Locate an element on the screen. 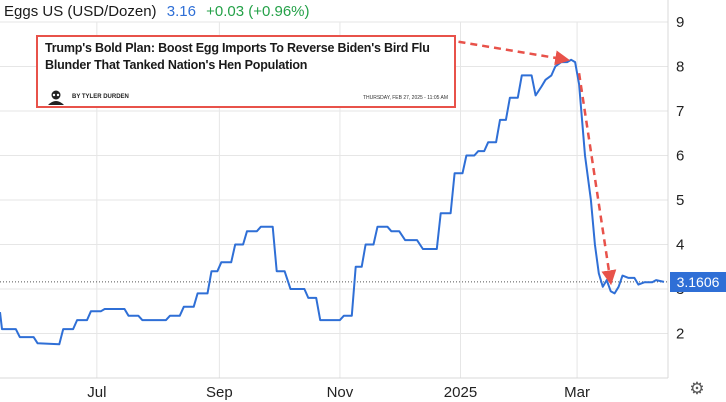  current-price: 3.16 is located at coordinates (181, 11).